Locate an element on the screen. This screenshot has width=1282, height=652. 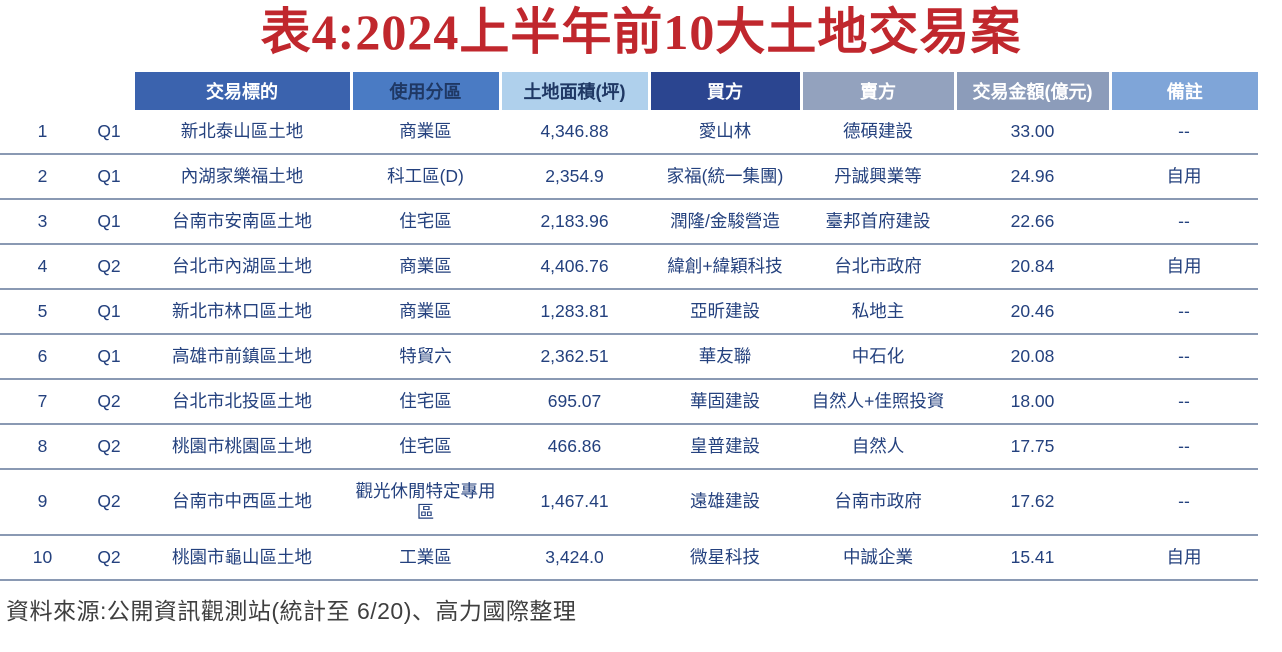
cell-zoning: 工業區 is located at coordinates (425, 556).